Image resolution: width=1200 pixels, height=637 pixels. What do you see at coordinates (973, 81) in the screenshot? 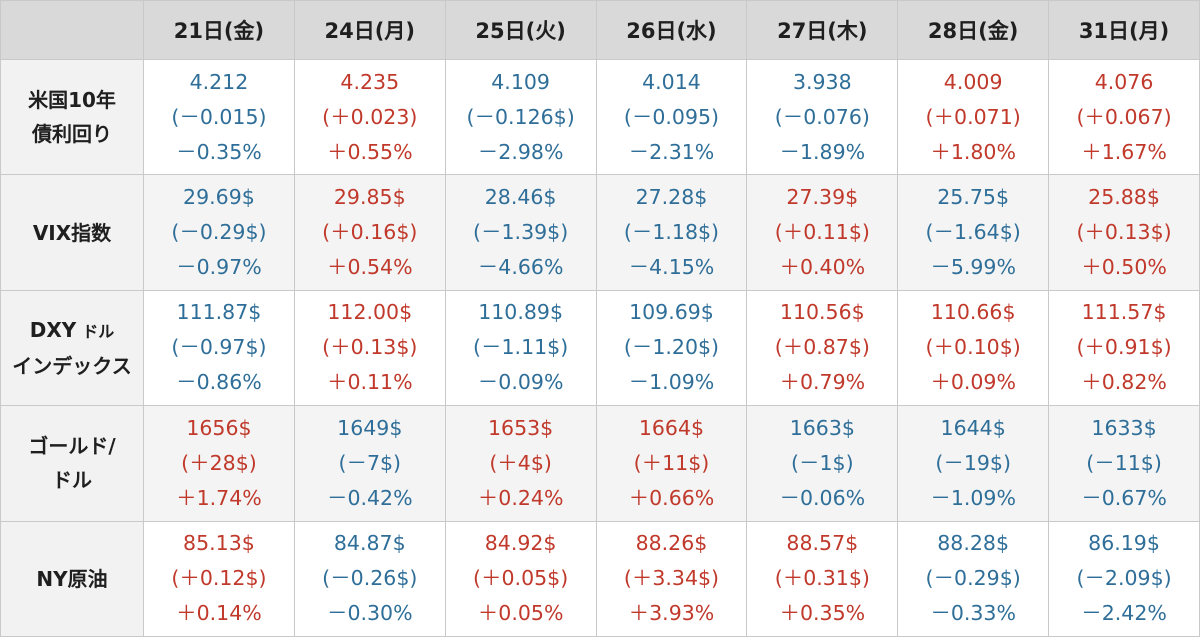
I see `cell-value: 4.009` at bounding box center [973, 81].